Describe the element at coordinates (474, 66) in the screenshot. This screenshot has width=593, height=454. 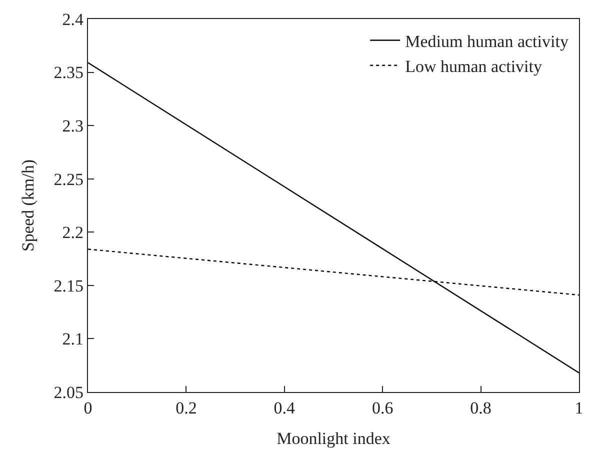
I see `legend-label: Low human activity` at that location.